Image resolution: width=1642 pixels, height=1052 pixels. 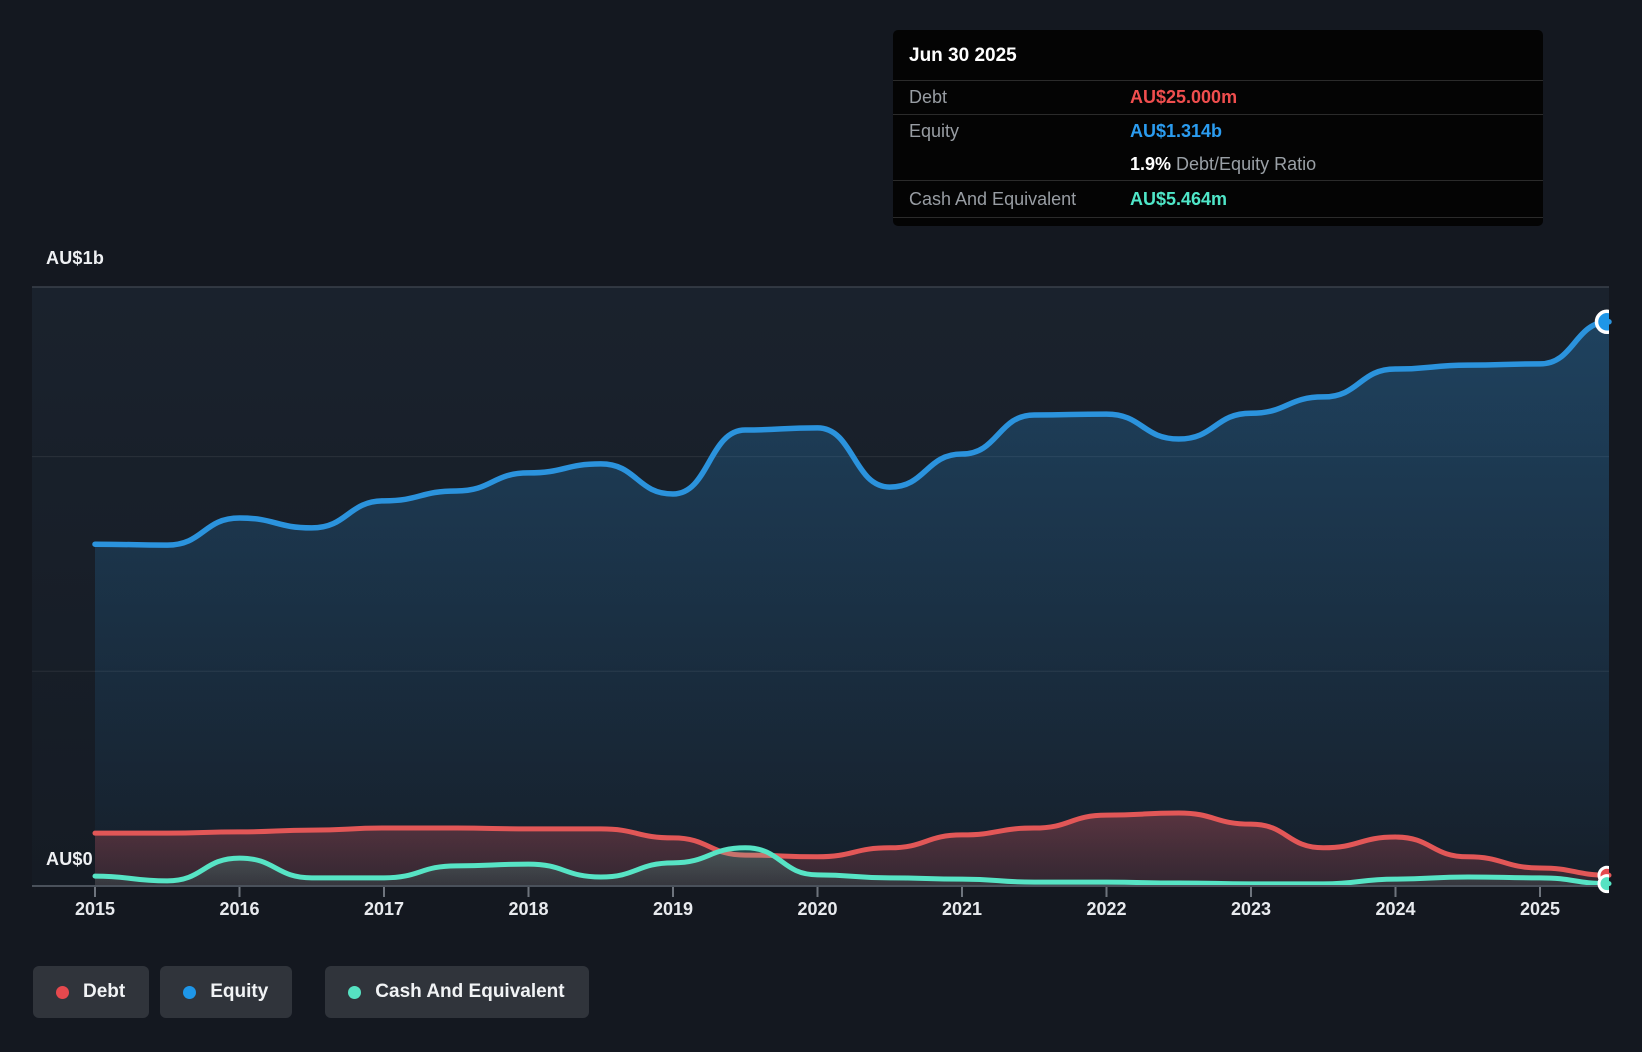 What do you see at coordinates (1244, 163) in the screenshot?
I see `tooltip-ratio-label: Debt/Equity Ratio` at bounding box center [1244, 163].